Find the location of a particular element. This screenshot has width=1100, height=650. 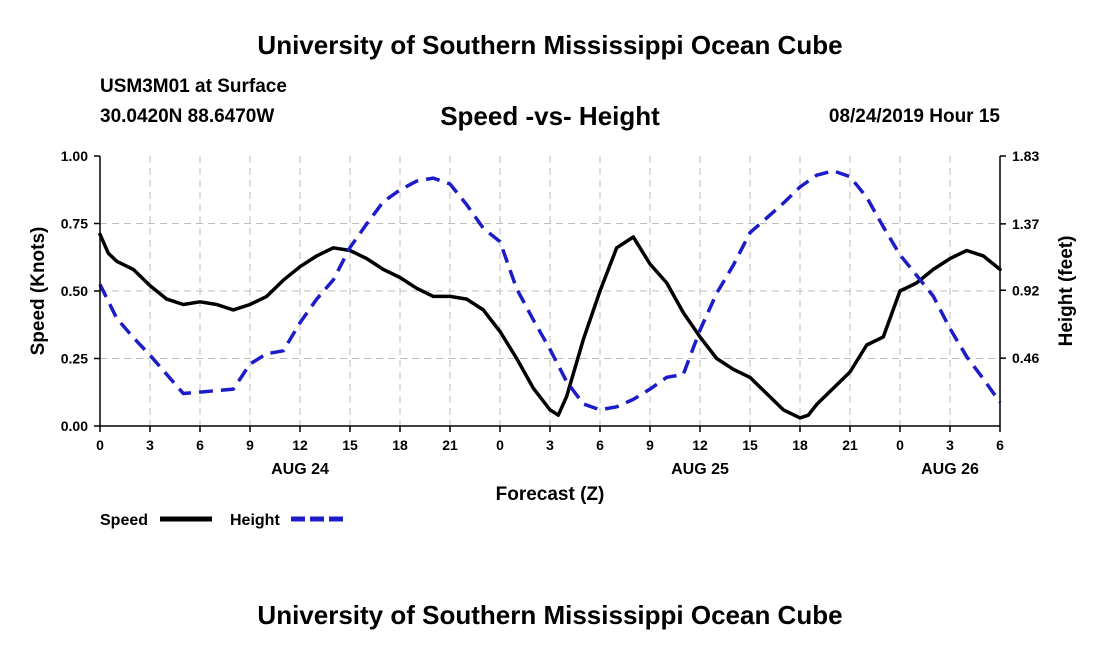

y2-tick-label: 0.92 is located at coordinates (1025, 290).